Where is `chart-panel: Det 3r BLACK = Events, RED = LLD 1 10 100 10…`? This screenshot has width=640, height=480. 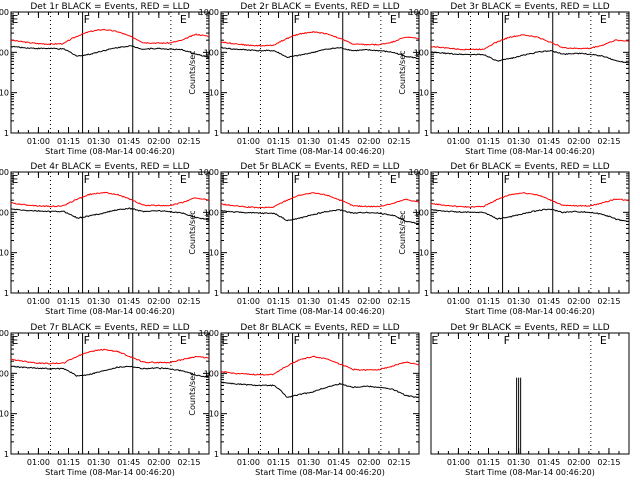
chart-panel: Det 3r BLACK = Events, RED = LLD 1 10 100 10… is located at coordinates (514, 79).